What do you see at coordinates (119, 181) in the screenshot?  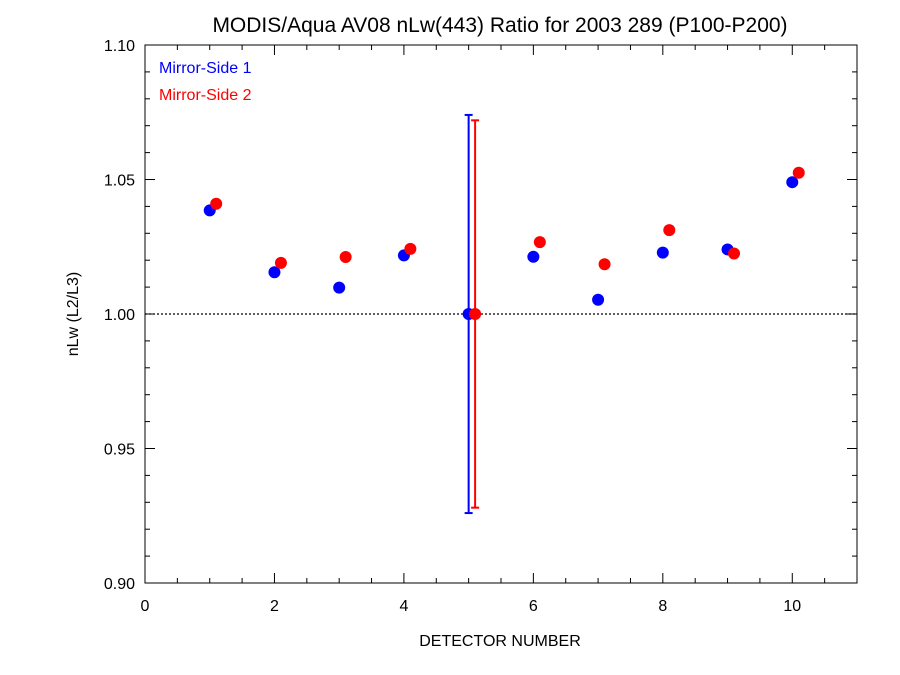 I see `y-tick-label: 1.05` at bounding box center [119, 181].